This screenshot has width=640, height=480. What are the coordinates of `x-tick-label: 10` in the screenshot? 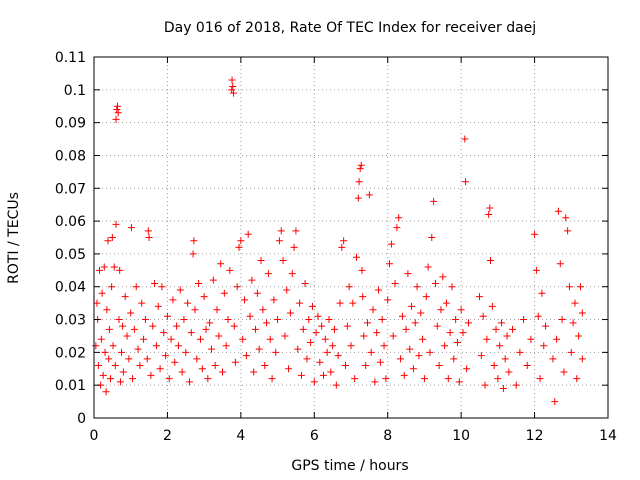 It's located at (461, 436).